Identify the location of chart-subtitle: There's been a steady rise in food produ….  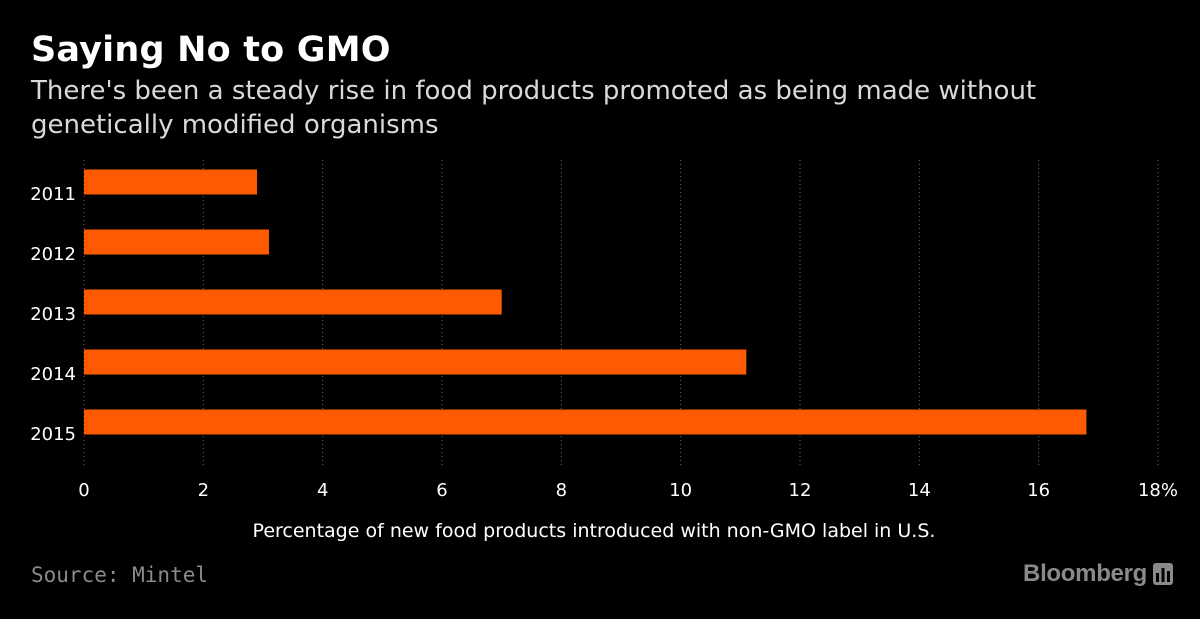
(534, 108).